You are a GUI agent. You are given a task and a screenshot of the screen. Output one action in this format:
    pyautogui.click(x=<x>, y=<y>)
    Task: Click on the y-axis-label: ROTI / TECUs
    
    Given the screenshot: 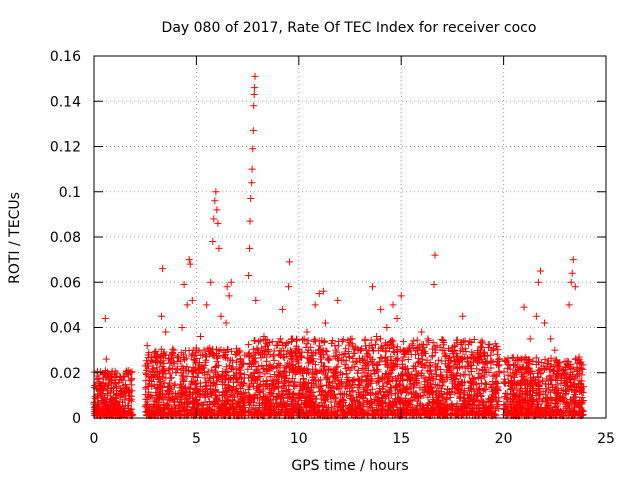 What is the action you would take?
    pyautogui.click(x=15, y=238)
    